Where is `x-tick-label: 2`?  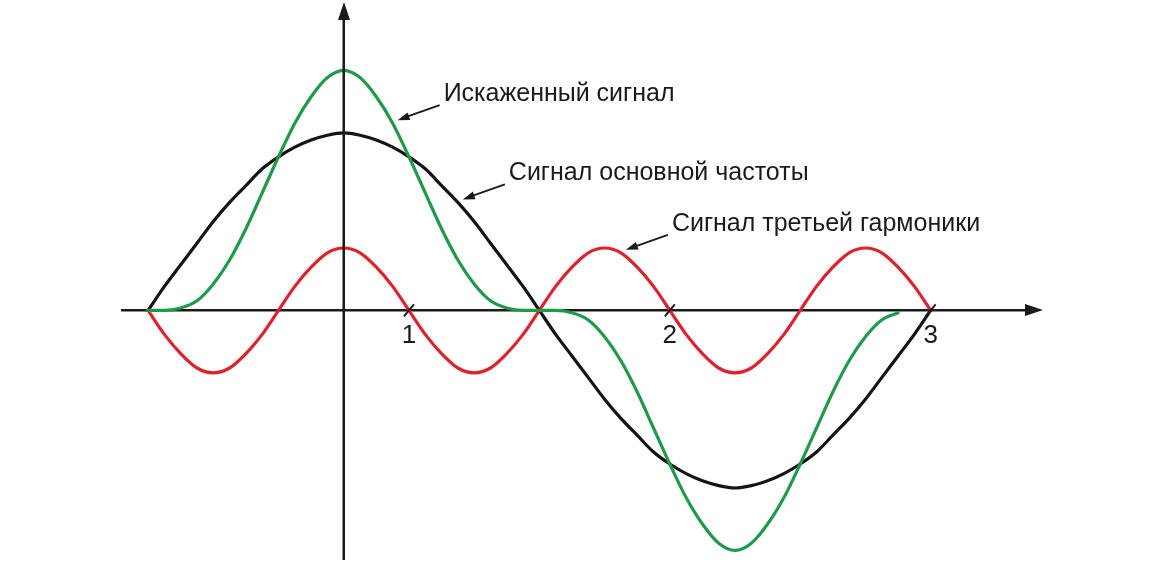 x-tick-label: 2 is located at coordinates (670, 334).